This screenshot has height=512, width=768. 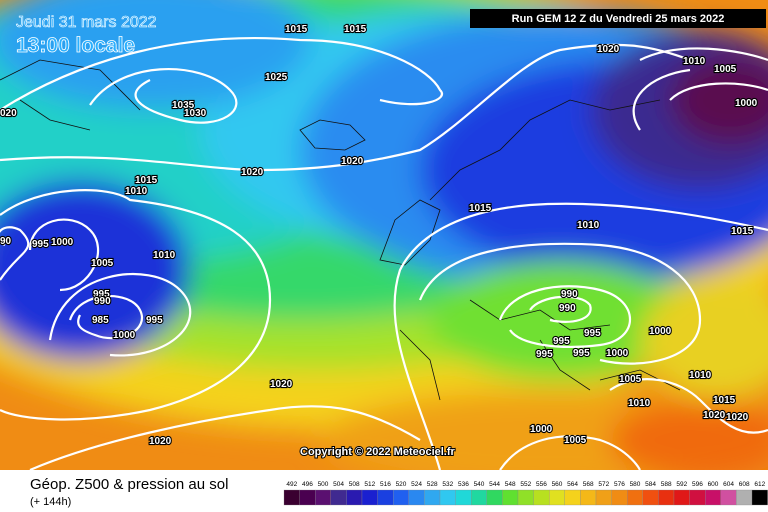 What do you see at coordinates (650, 484) in the screenshot?
I see `scale-label: 584` at bounding box center [650, 484].